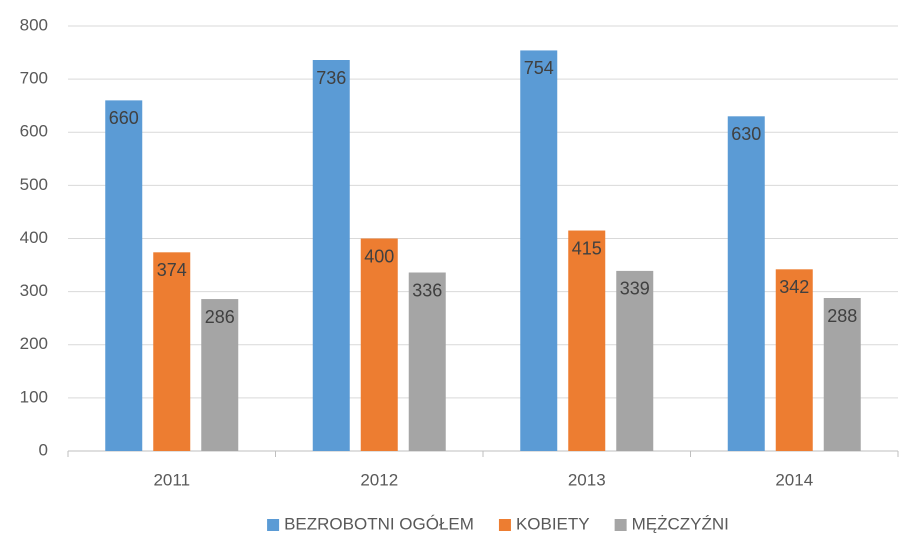 This screenshot has height=543, width=912. What do you see at coordinates (34, 131) in the screenshot?
I see `y-tick-label: 600` at bounding box center [34, 131].